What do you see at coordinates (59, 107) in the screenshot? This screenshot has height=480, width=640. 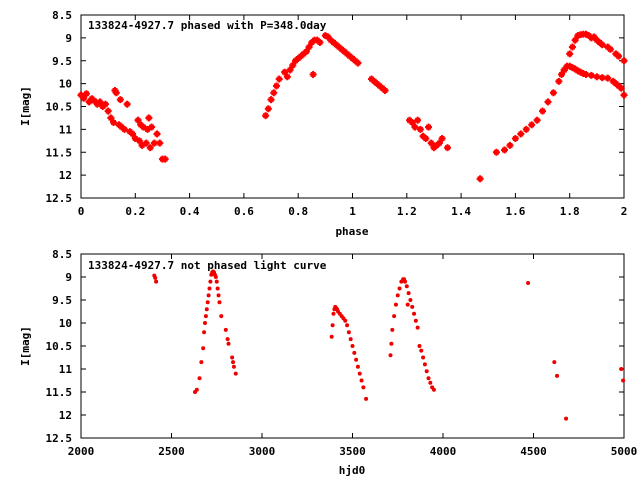 I see `y-tick-label: 10.5` at bounding box center [59, 107].